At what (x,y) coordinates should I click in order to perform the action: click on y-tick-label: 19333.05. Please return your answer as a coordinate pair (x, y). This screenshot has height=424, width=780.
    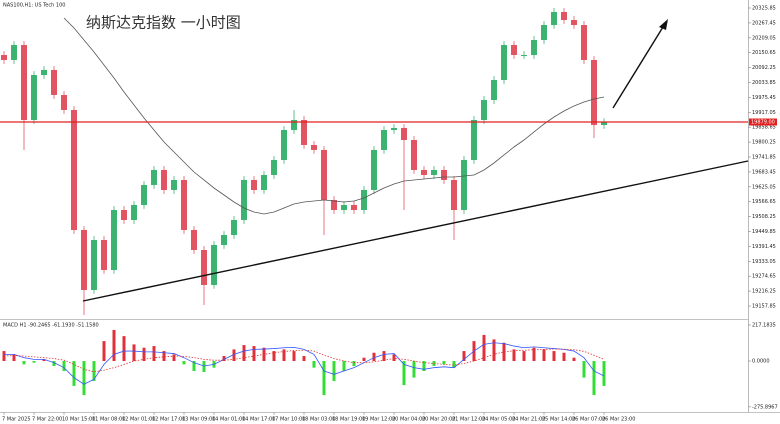
    Looking at the image, I should click on (764, 262).